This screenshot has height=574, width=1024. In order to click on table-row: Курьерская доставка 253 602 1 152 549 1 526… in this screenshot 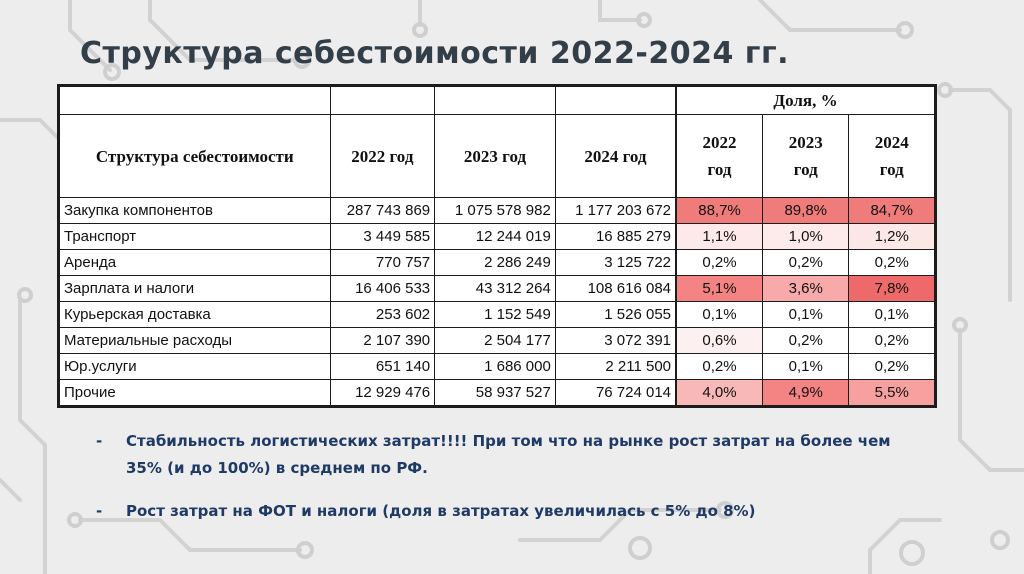, I will do `click(497, 314)`.